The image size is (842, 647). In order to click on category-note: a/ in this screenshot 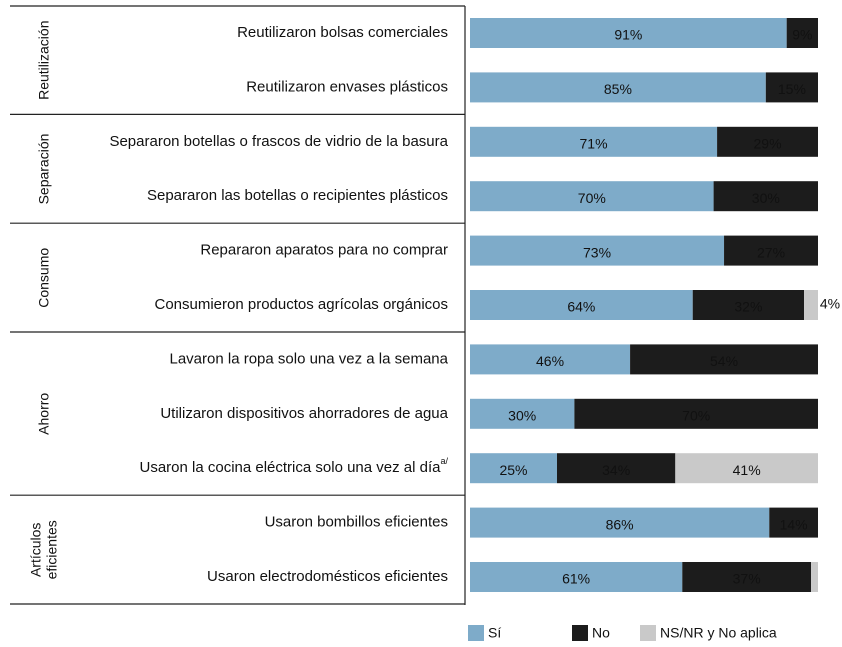, I will do `click(444, 462)`.